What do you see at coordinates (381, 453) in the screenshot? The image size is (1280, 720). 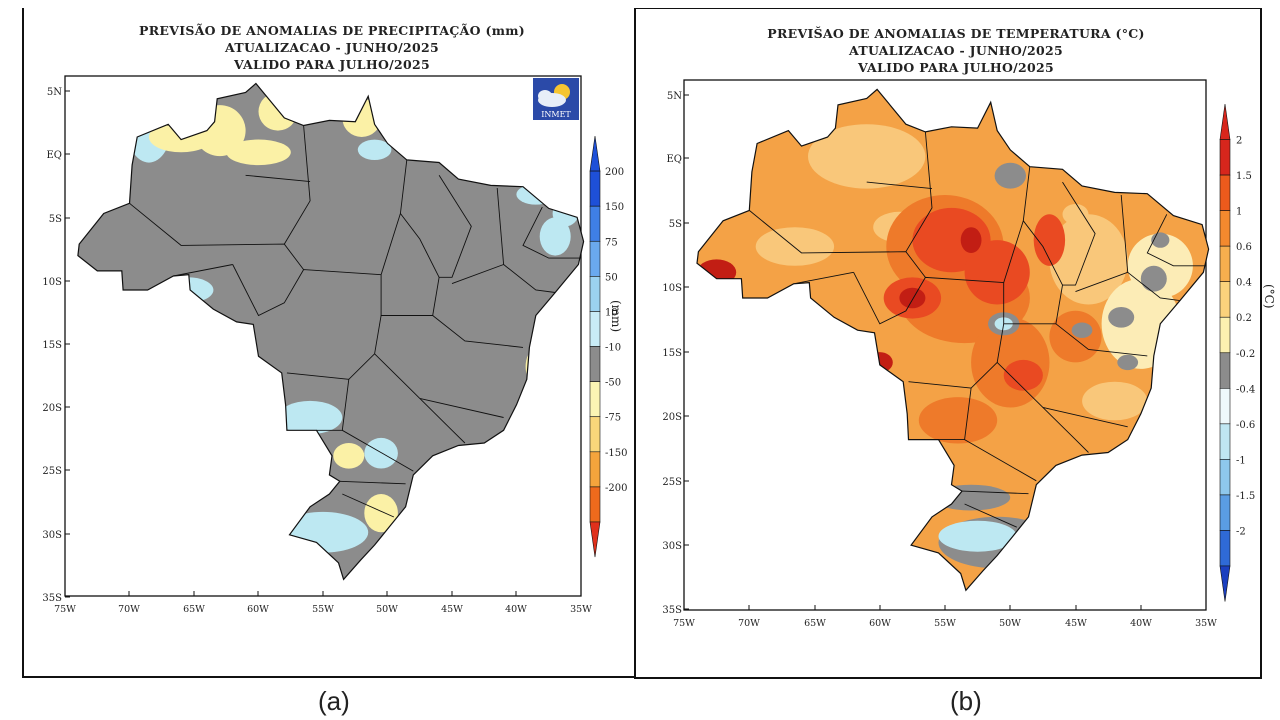 I see `positive-precip-anomaly-area` at bounding box center [381, 453].